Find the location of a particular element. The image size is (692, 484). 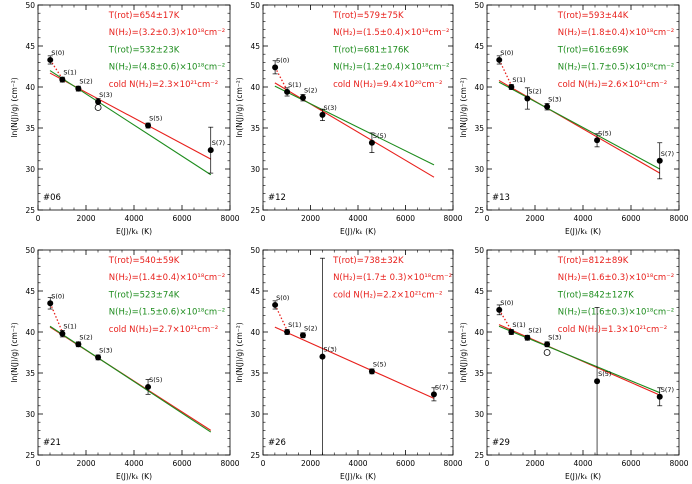

green-fit-annotation: T(rot)=532±23K is located at coordinates (144, 50).